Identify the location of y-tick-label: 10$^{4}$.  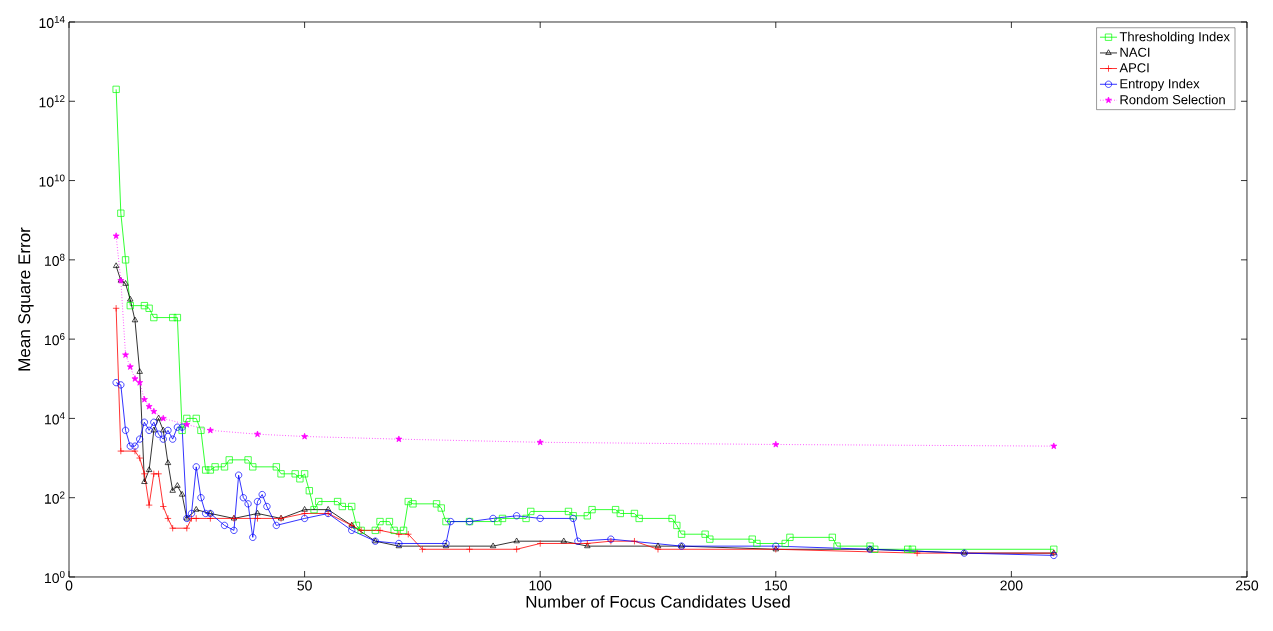
(55, 418).